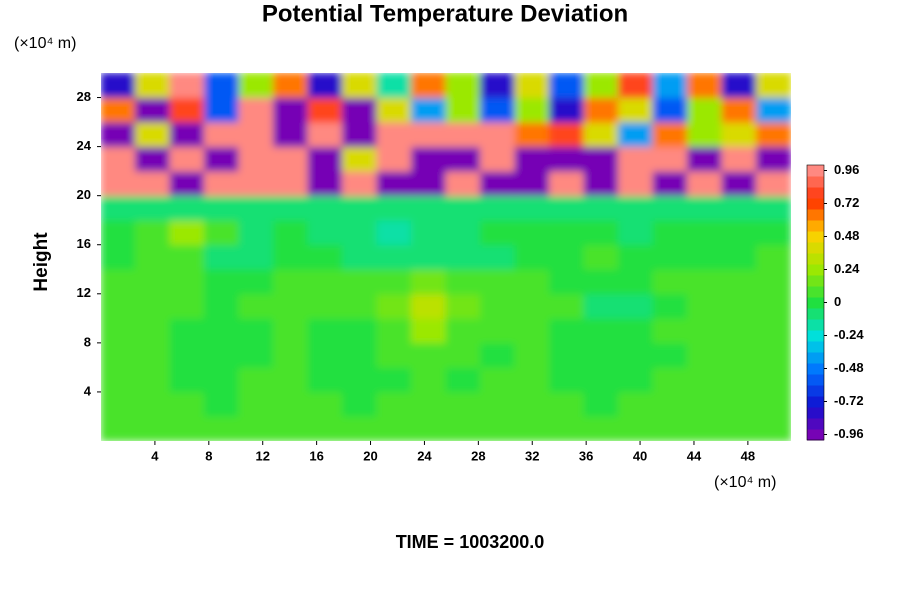 The height and width of the screenshot is (600, 900). What do you see at coordinates (837, 301) in the screenshot?
I see `colorbar-tick-label: 0` at bounding box center [837, 301].